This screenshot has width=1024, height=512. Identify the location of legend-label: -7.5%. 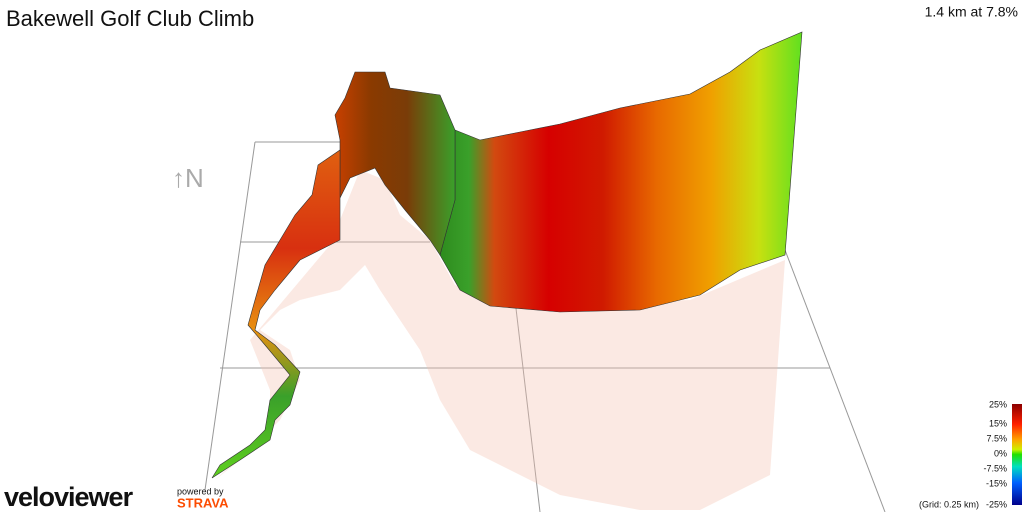
(995, 468).